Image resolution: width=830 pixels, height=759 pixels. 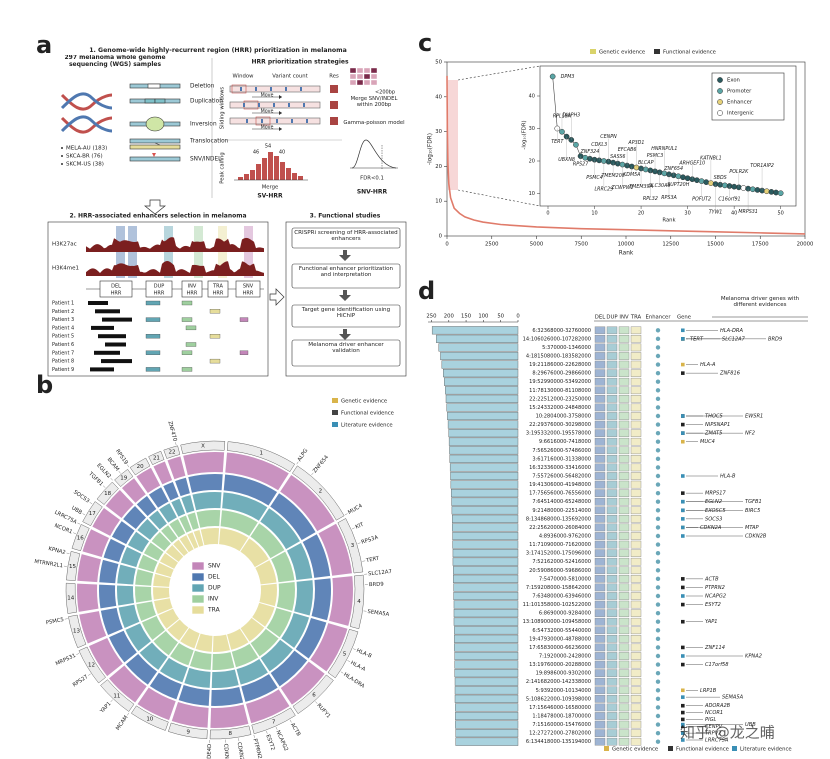 What do you see at coordinates (213, 599) in the screenshot?
I see `ring-label: INV` at bounding box center [213, 599].